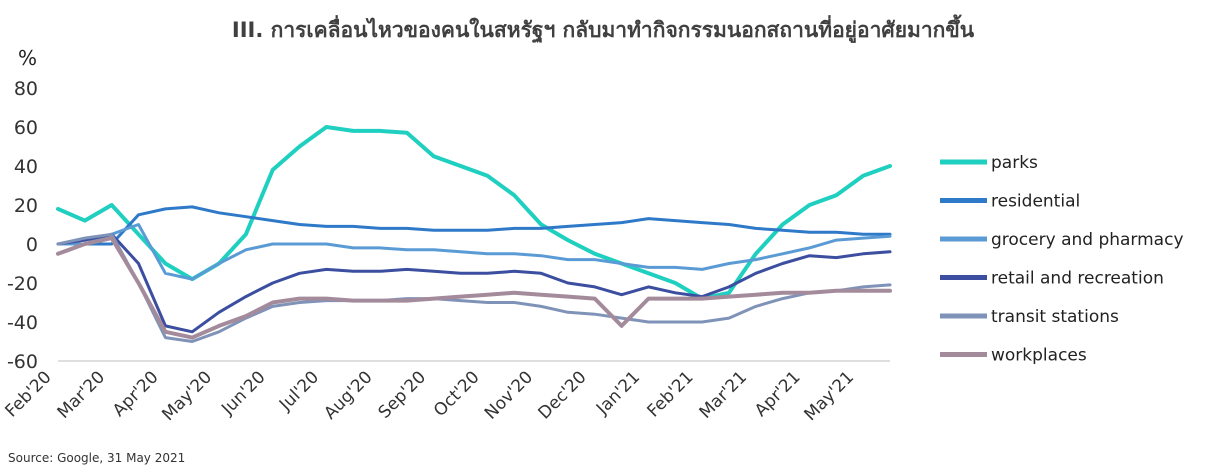 Image resolution: width=1206 pixels, height=476 pixels. Describe the element at coordinates (1014, 163) in the screenshot. I see `legend-label: parks` at that location.